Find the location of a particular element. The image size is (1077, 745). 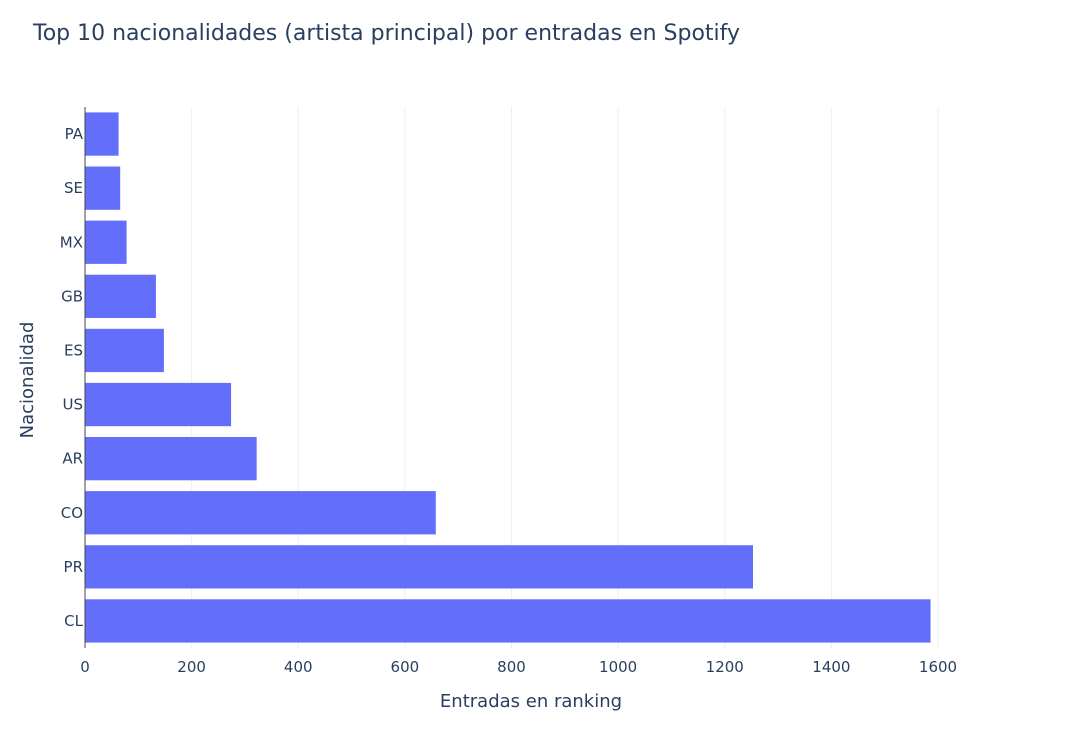

bar-pr is located at coordinates (419, 567).